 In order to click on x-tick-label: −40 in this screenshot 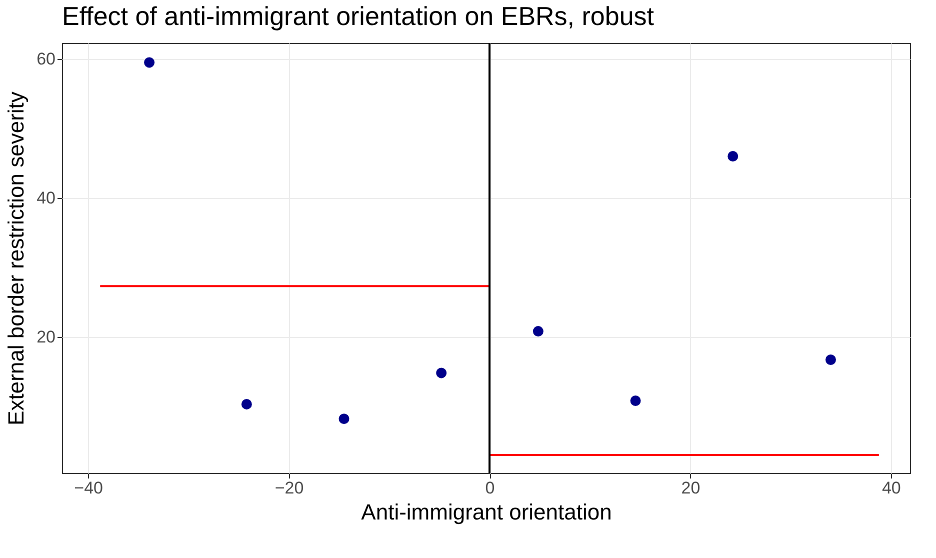, I will do `click(89, 488)`.